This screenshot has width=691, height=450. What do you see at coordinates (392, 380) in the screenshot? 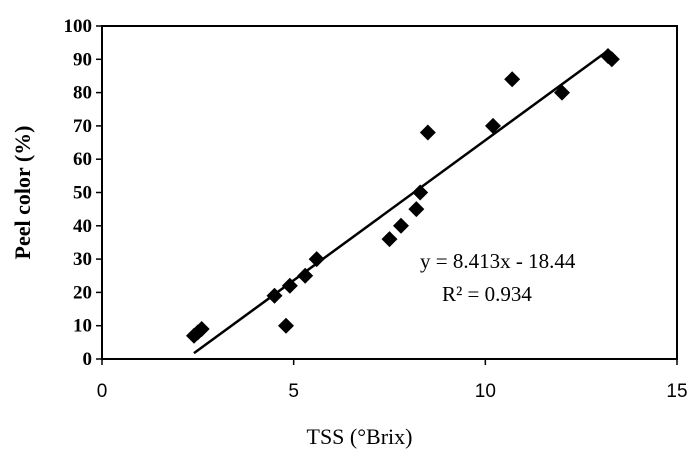
I see `x-axis-ticks: 0 5 10 15` at bounding box center [392, 380].